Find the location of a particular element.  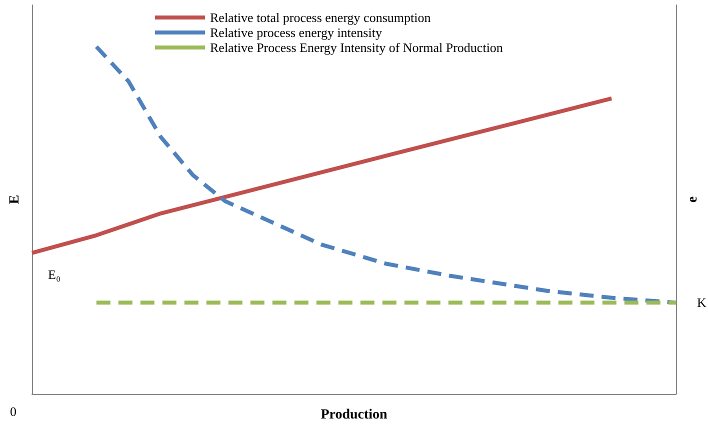

annotation: E₀ is located at coordinates (54, 274).